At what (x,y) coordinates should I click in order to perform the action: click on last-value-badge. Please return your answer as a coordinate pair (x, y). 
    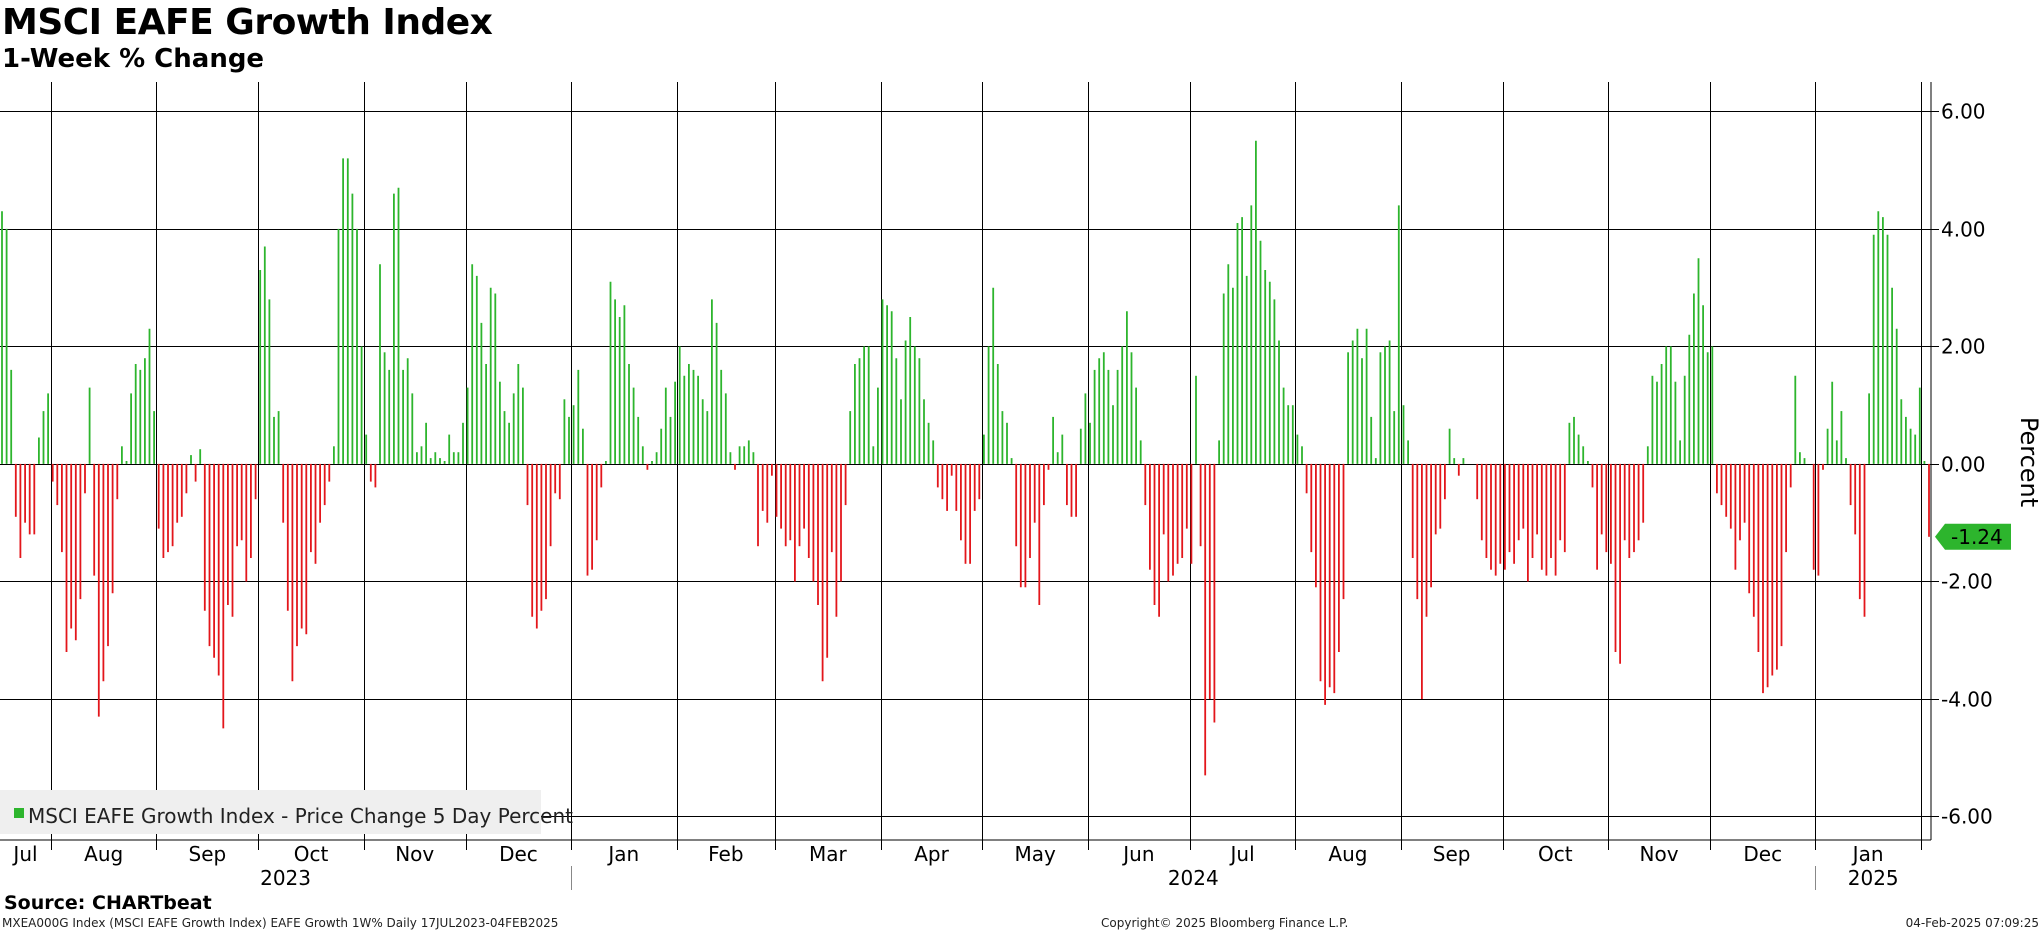
    Looking at the image, I should click on (1973, 536).